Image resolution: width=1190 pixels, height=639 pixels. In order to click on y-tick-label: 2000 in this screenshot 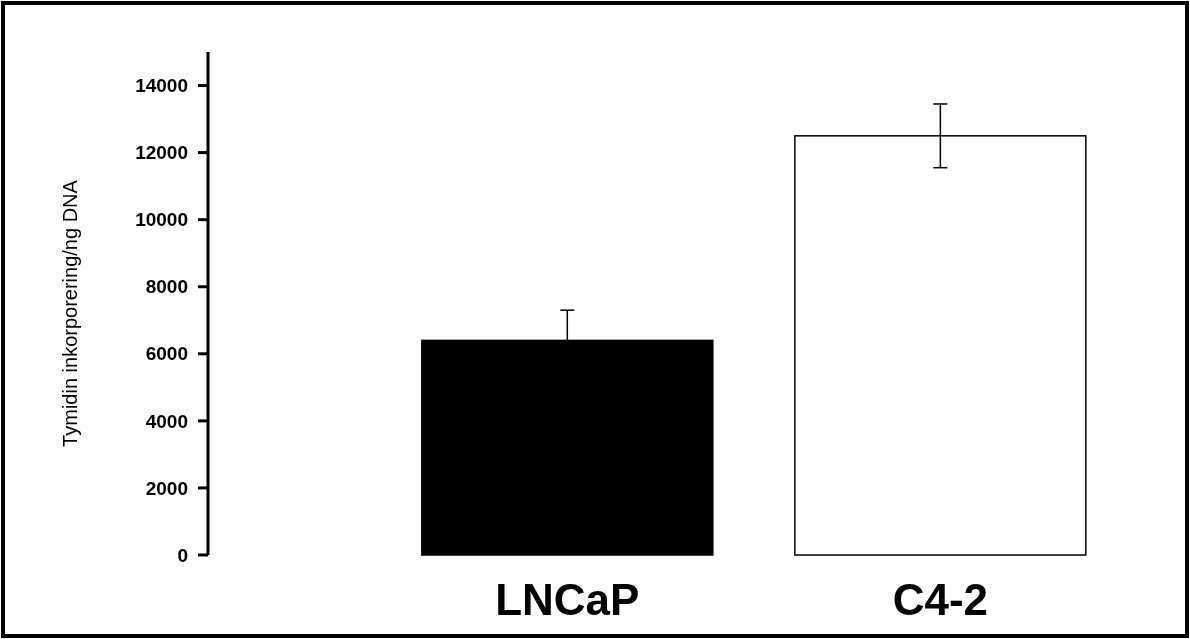, I will do `click(166, 488)`.